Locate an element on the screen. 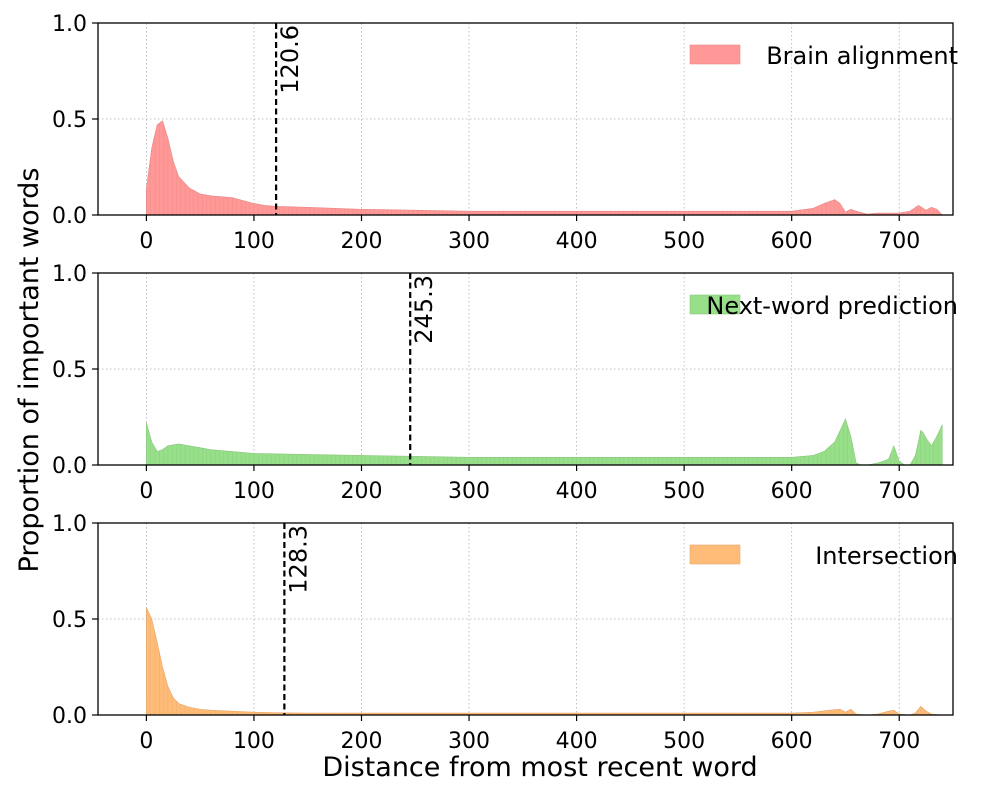  y-axis-label: Proportion of important words is located at coordinates (29, 370).